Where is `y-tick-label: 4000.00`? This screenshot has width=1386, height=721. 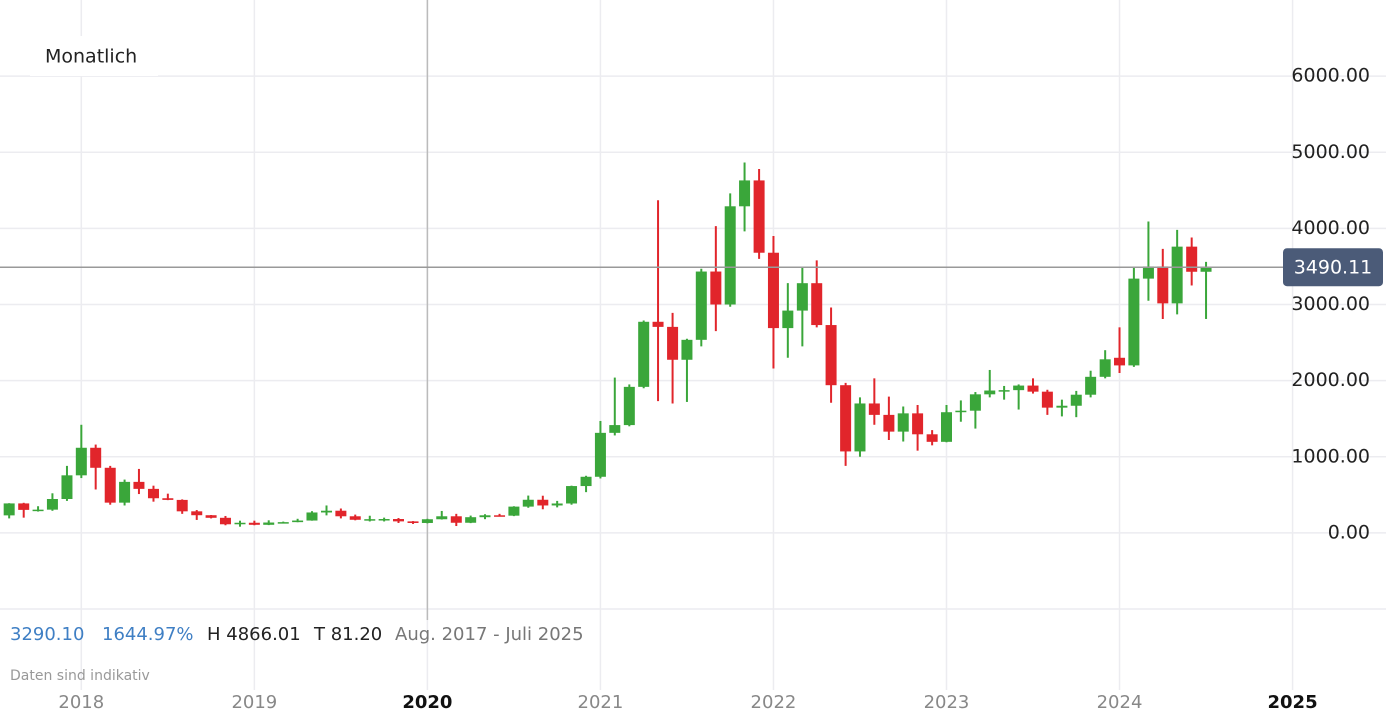 y-tick-label: 4000.00 is located at coordinates (1330, 228).